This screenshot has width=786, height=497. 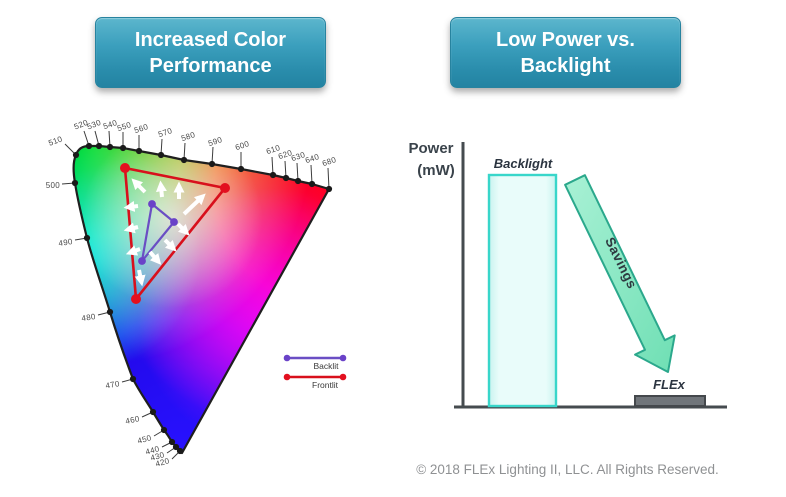 I want to click on wavelength-tick: 430, so click(x=164, y=453).